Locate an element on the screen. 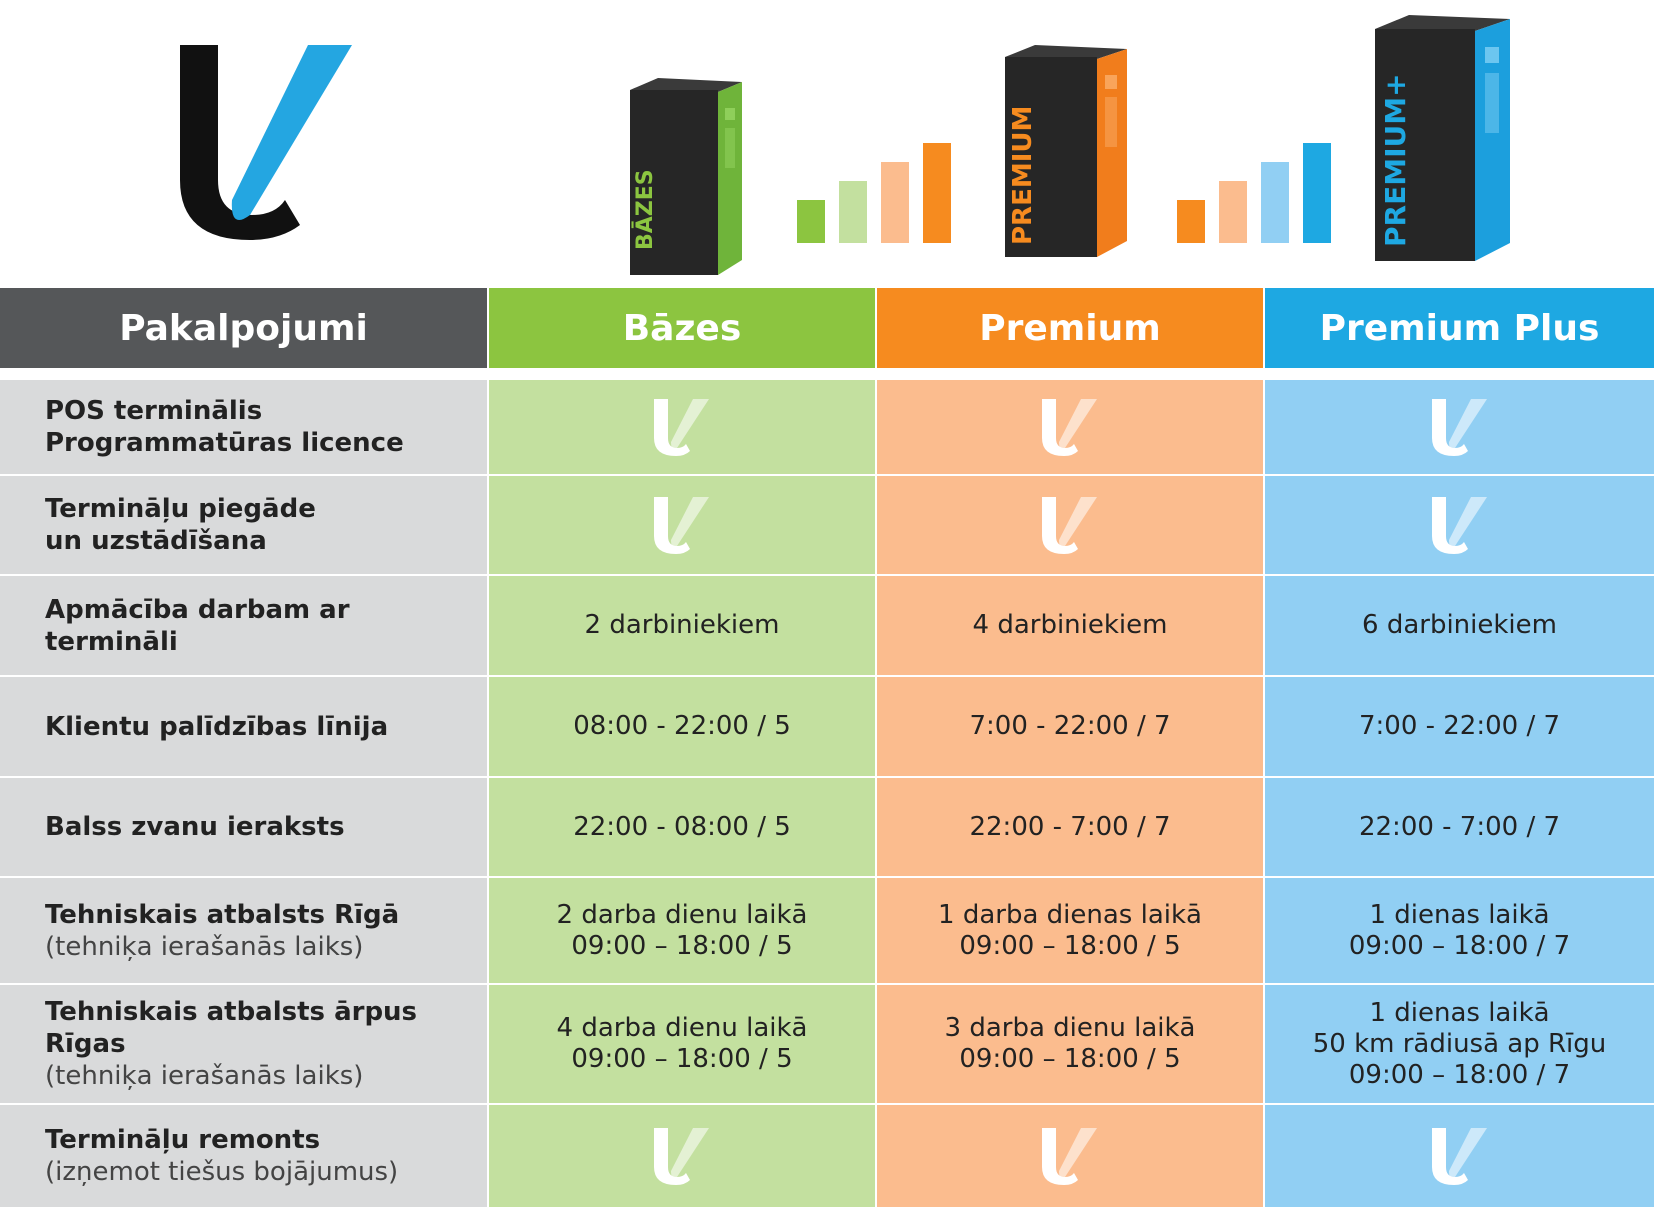 Image resolution: width=1654 pixels, height=1207 pixels. value-line: 50 km rādiusā ap Rīgu is located at coordinates (1459, 1043).